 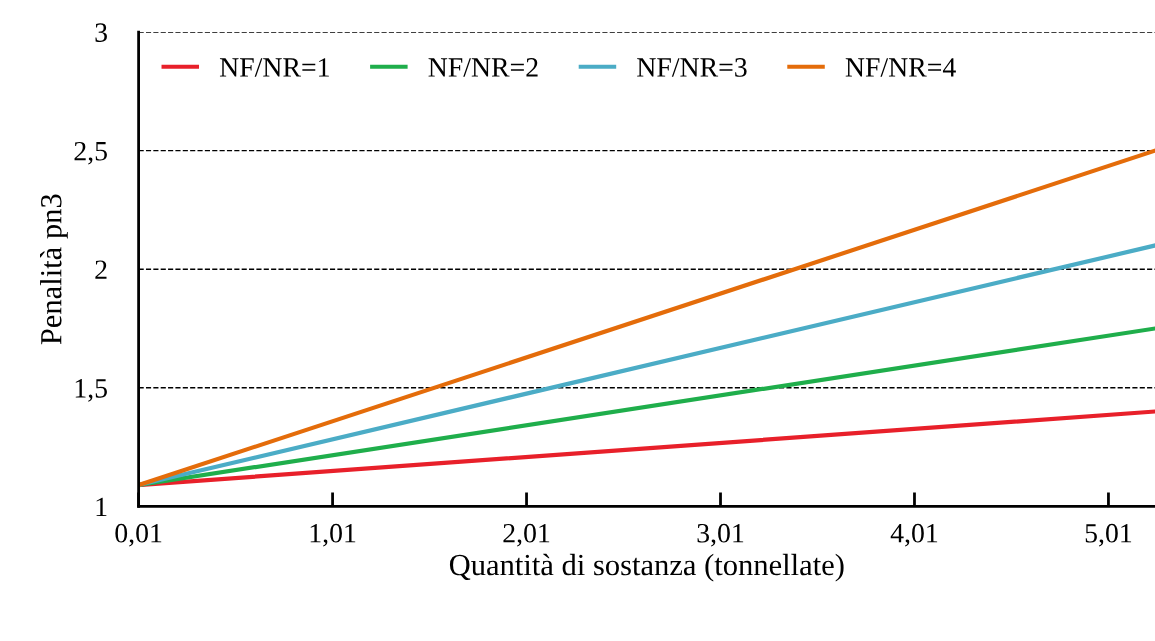 What do you see at coordinates (914, 535) in the screenshot?
I see `x-tick-label: 4,01` at bounding box center [914, 535].